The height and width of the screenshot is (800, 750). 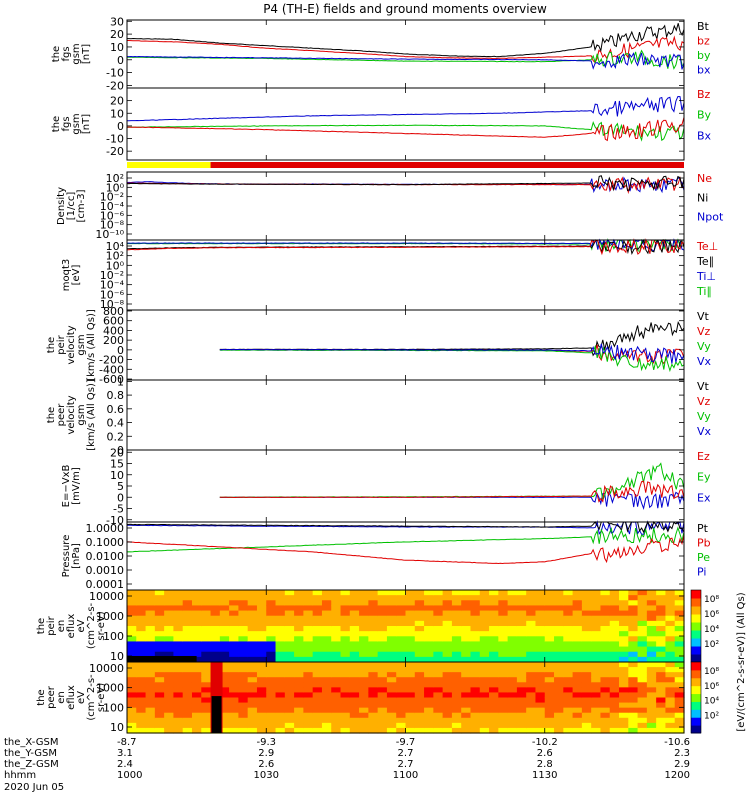 What do you see at coordinates (703, 386) in the screenshot?
I see `legend-entry-vt: Vt` at bounding box center [703, 386].